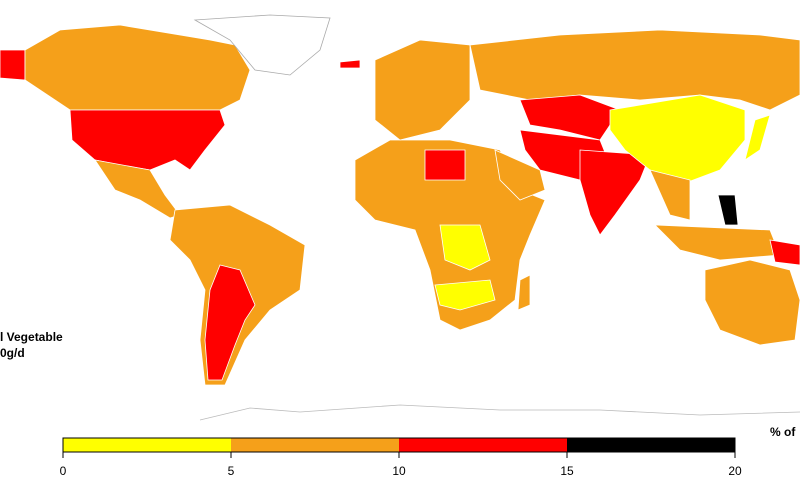 The height and width of the screenshot is (480, 800). What do you see at coordinates (784, 252) in the screenshot?
I see `papua-new-guinea` at bounding box center [784, 252].